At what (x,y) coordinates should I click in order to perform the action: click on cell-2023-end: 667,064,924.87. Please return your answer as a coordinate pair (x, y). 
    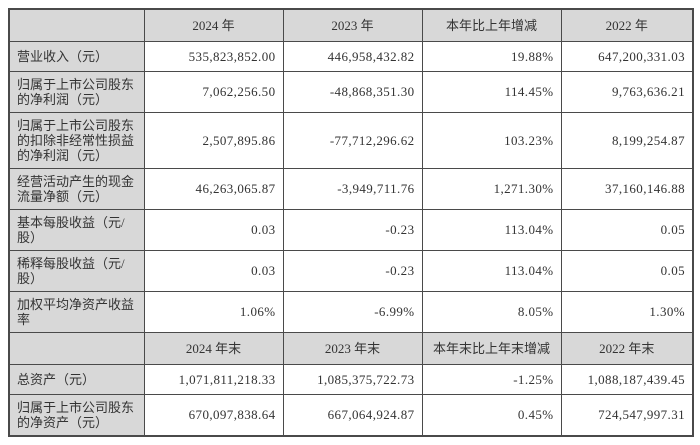
    Looking at the image, I should click on (352, 414).